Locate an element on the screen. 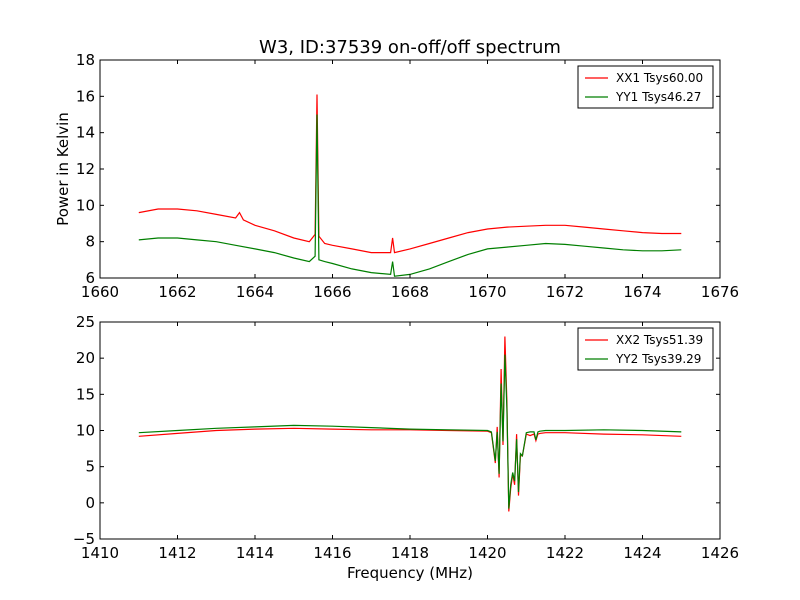 The height and width of the screenshot is (600, 800). x-tick-label: 1676 is located at coordinates (720, 292).